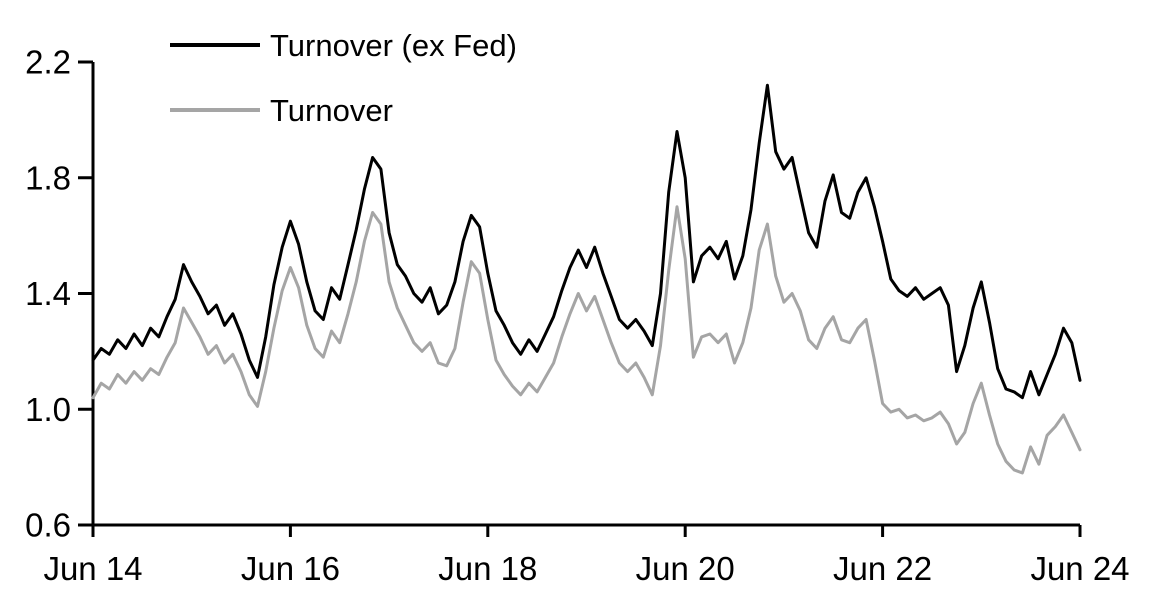 The image size is (1152, 597). Describe the element at coordinates (343, 78) in the screenshot. I see `legend: Turnover (ex Fed) Turnover` at that location.